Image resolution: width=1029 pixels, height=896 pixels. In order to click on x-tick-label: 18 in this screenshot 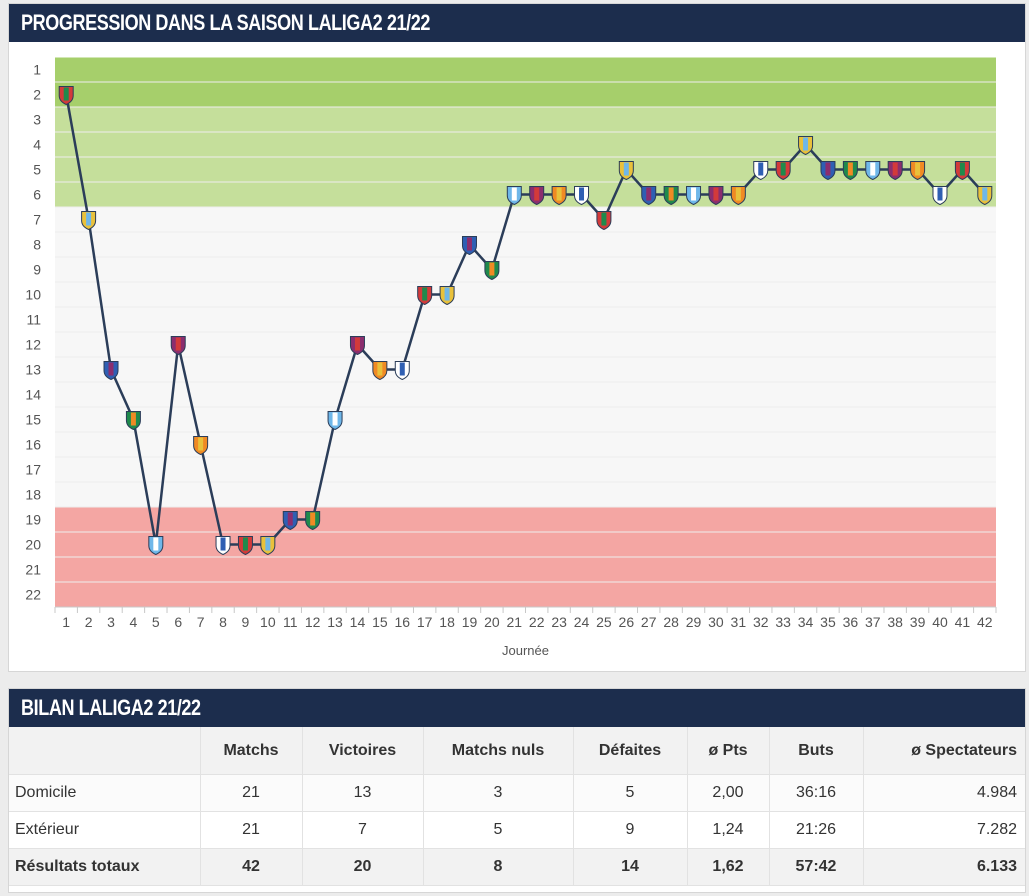, I will do `click(447, 622)`.